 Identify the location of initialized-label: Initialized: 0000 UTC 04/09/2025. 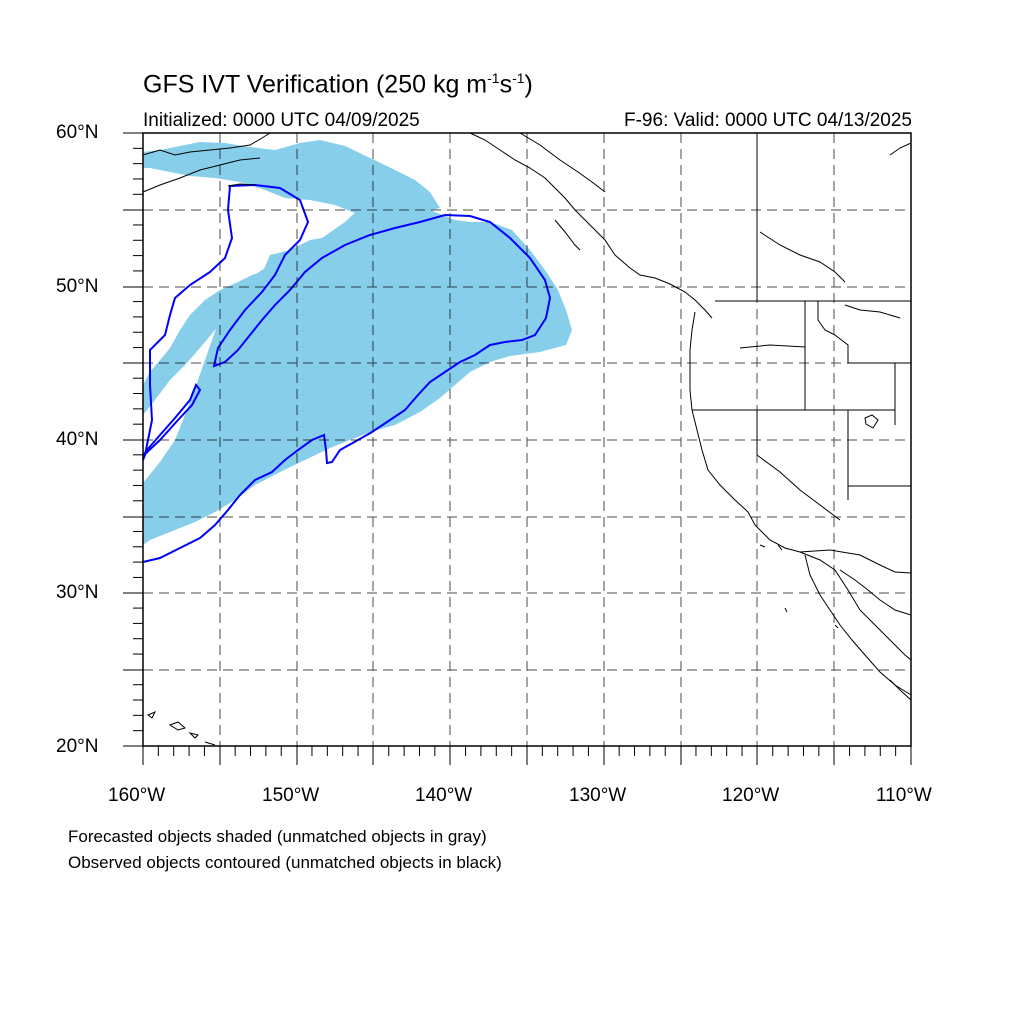
(281, 120).